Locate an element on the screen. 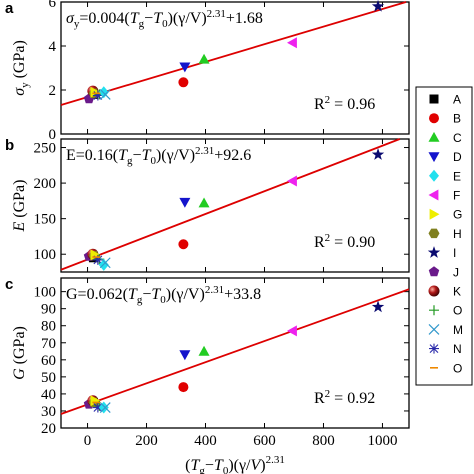  legend-marker-N is located at coordinates (434, 348).